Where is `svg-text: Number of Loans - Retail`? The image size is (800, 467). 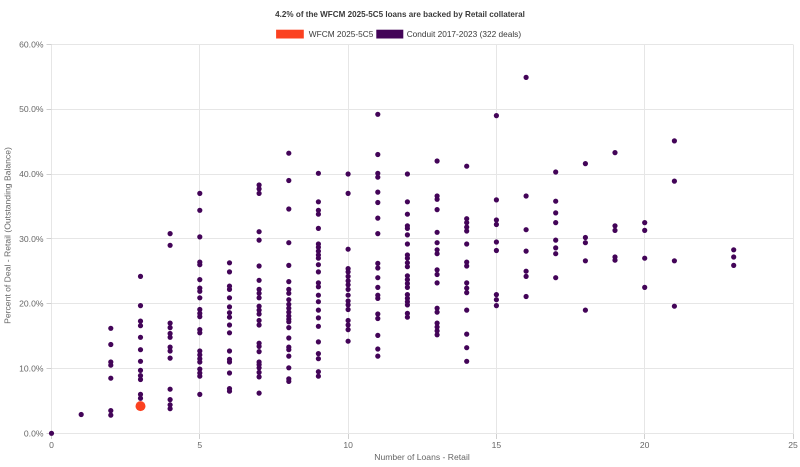
svg-text: Number of Loans - Retail is located at coordinates (422, 457).